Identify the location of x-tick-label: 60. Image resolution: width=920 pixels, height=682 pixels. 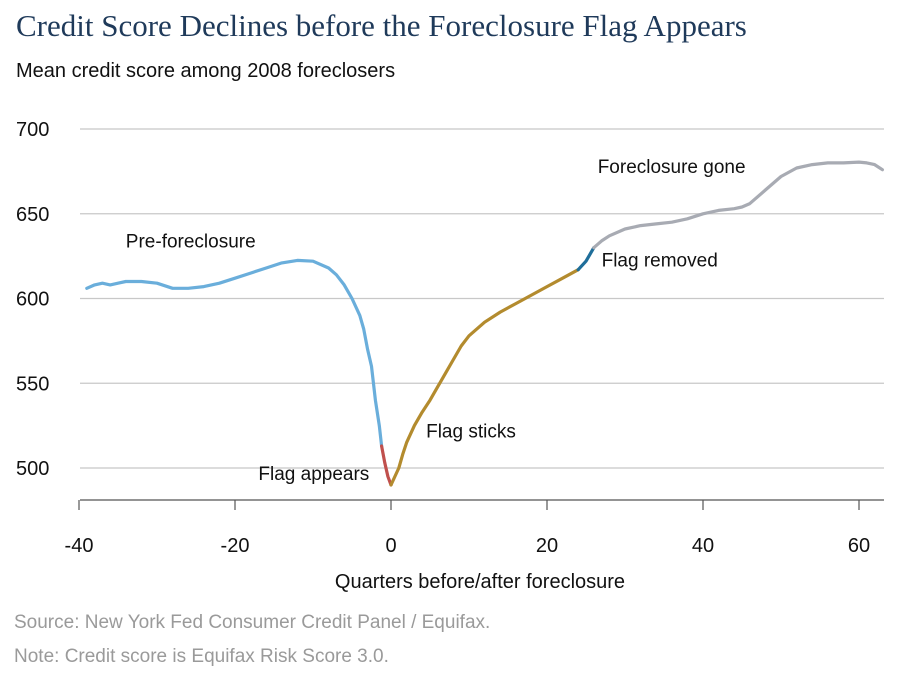
(859, 546).